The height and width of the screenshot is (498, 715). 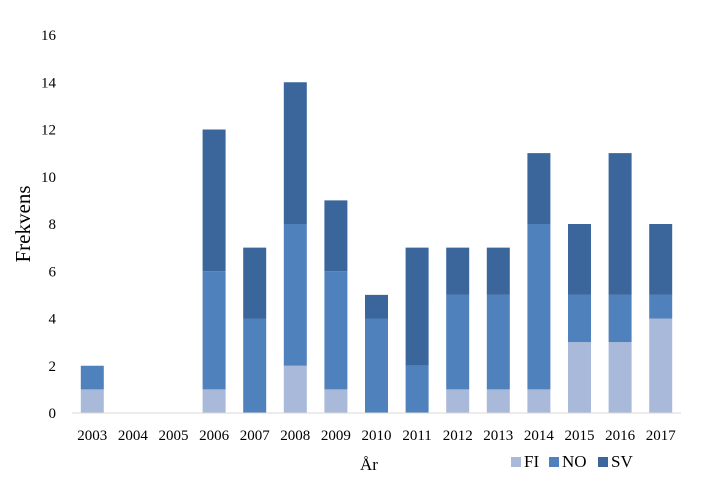 I want to click on y-tick-label: 2, so click(x=53, y=367).